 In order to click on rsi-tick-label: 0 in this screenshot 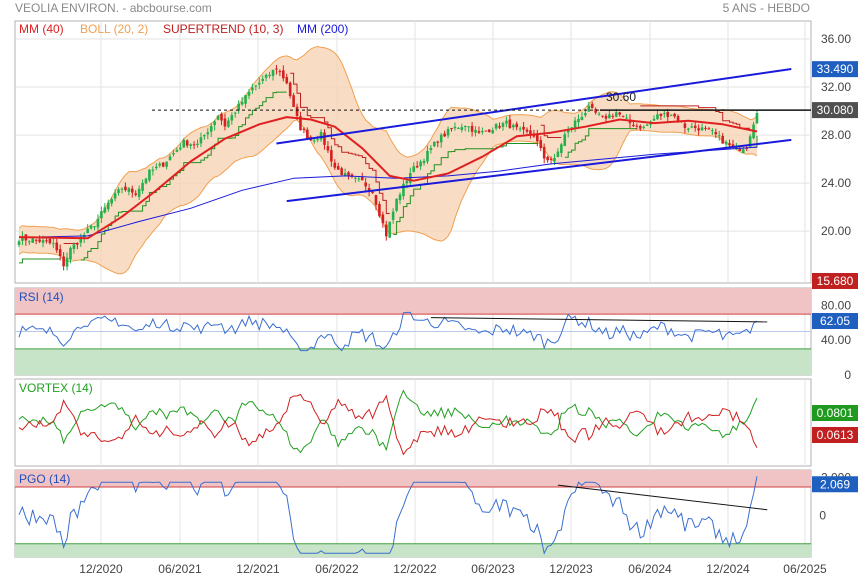, I will do `click(847, 375)`.